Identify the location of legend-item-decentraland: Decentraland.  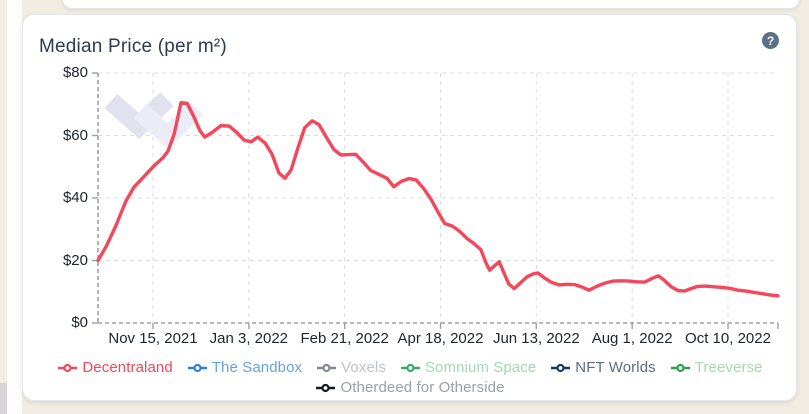
(115, 367).